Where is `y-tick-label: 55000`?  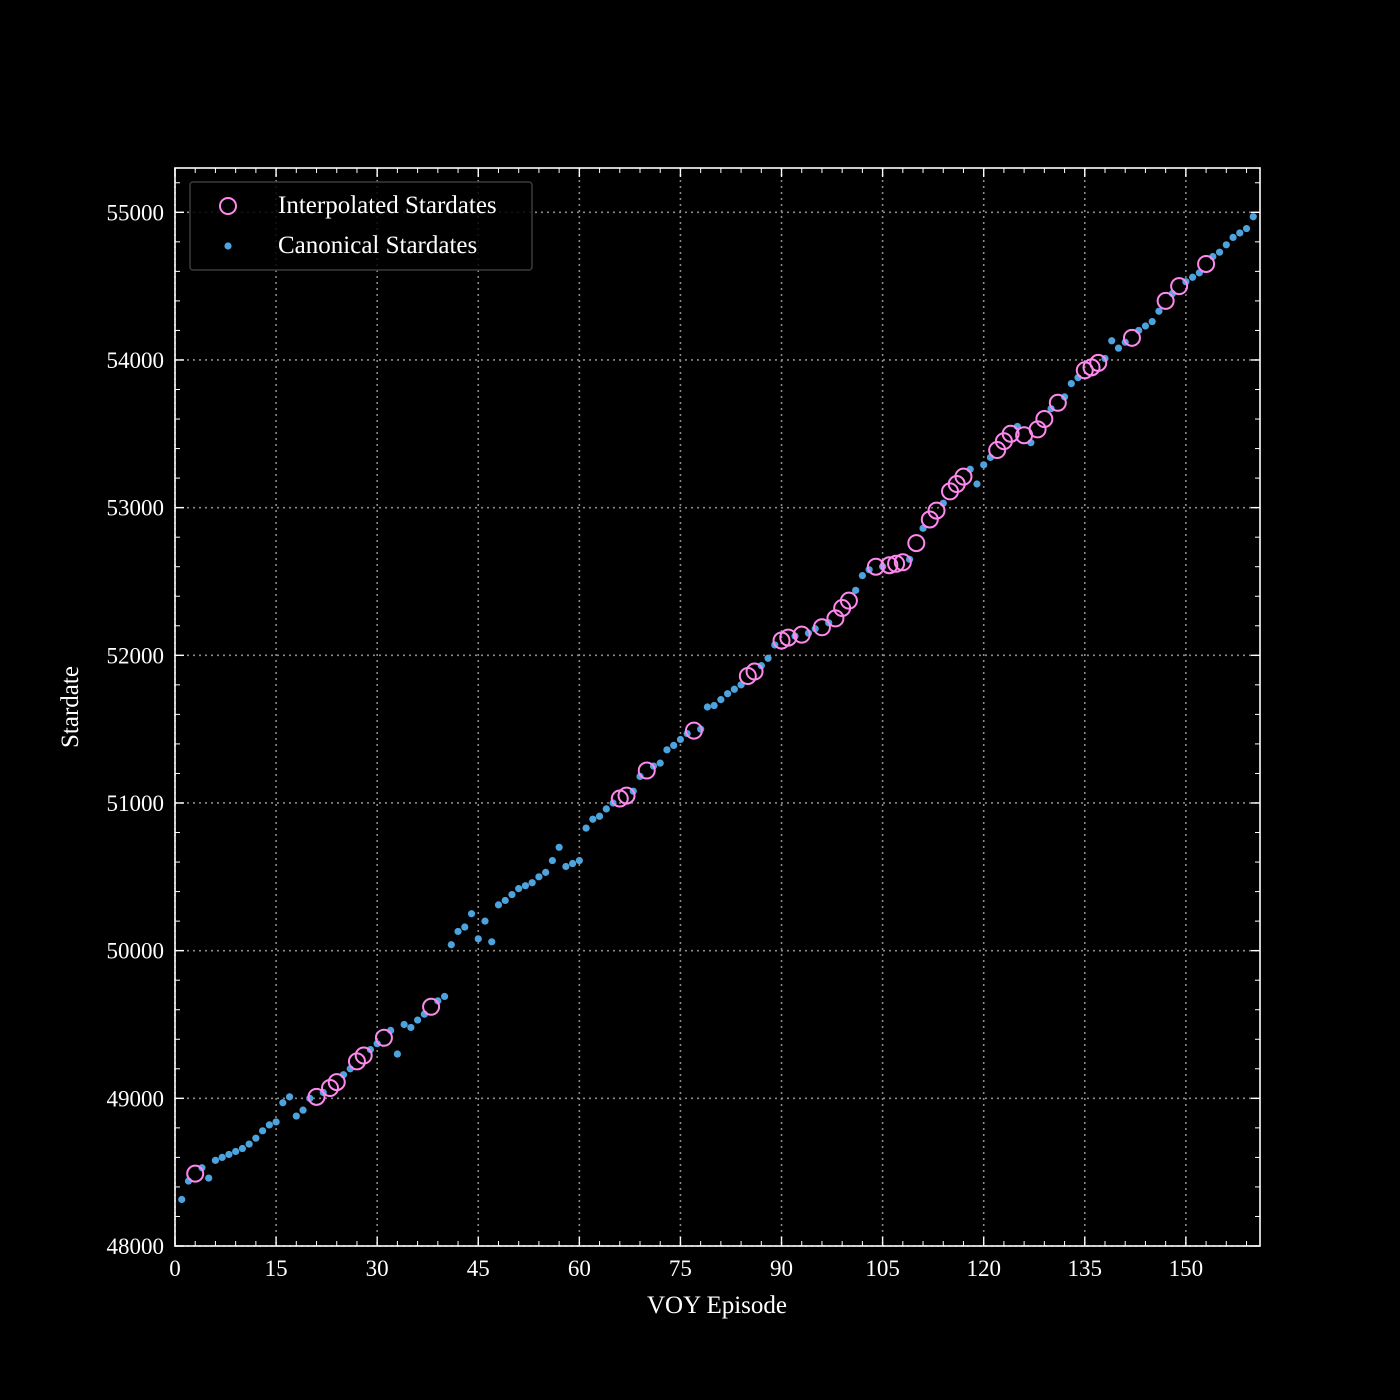 y-tick-label: 55000 is located at coordinates (136, 212).